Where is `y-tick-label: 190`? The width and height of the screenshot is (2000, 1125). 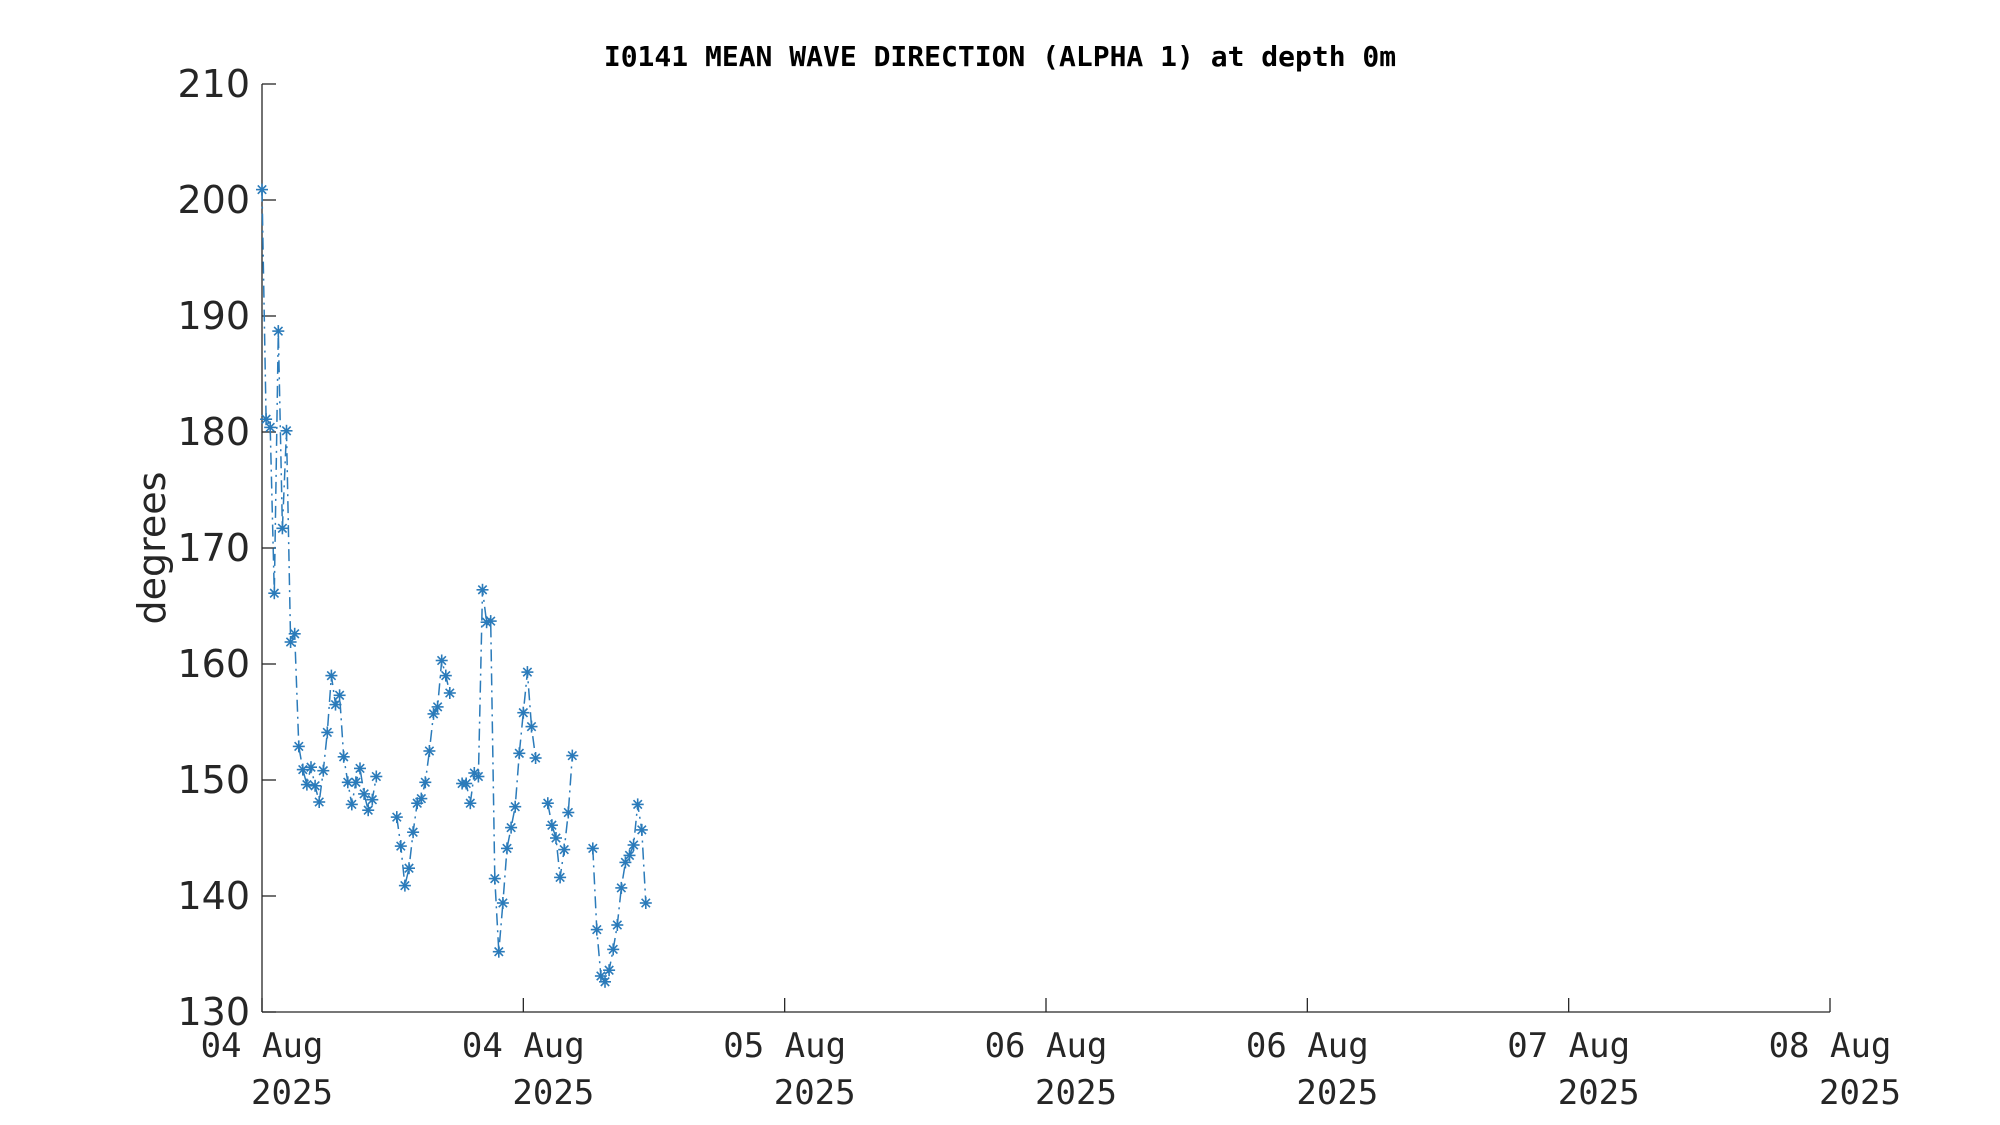 y-tick-label: 190 is located at coordinates (213, 316).